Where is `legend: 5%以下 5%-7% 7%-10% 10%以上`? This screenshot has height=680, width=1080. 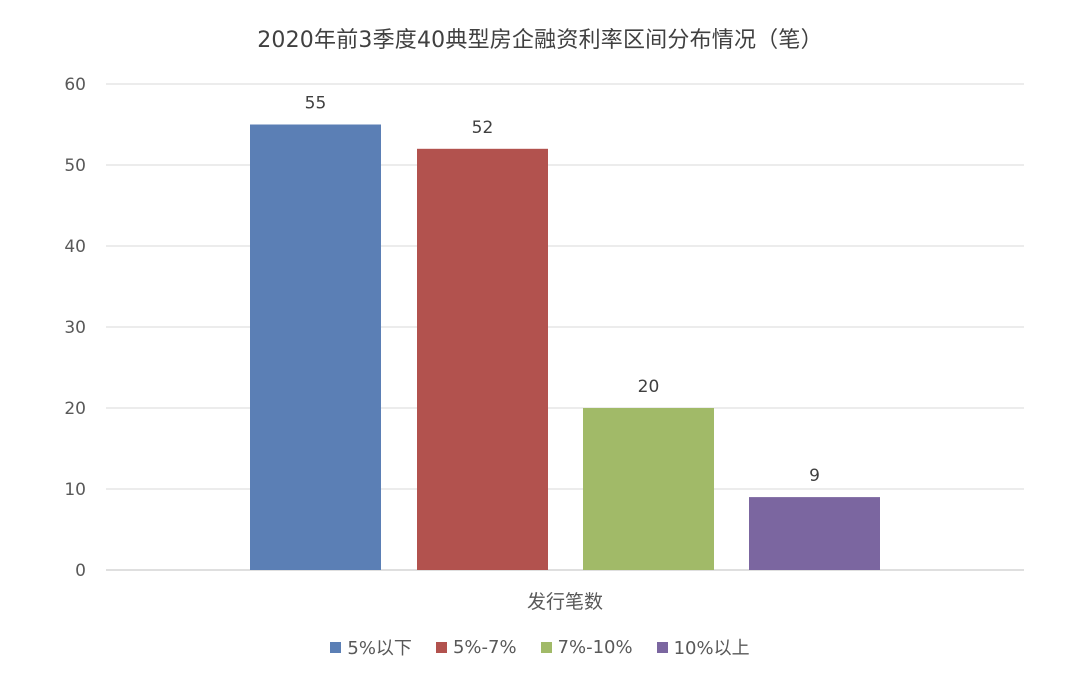
legend: 5%以下 5%-7% 7%-10% 10%以上 is located at coordinates (540, 647).